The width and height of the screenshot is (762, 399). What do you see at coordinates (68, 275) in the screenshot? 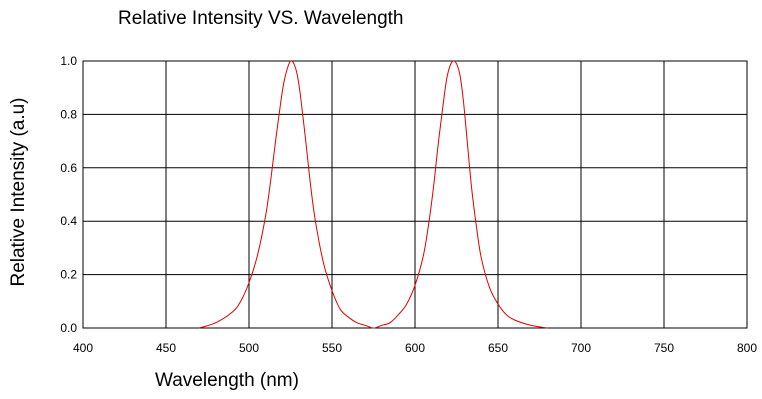
I see `y-tick-label: 0.2` at bounding box center [68, 275].